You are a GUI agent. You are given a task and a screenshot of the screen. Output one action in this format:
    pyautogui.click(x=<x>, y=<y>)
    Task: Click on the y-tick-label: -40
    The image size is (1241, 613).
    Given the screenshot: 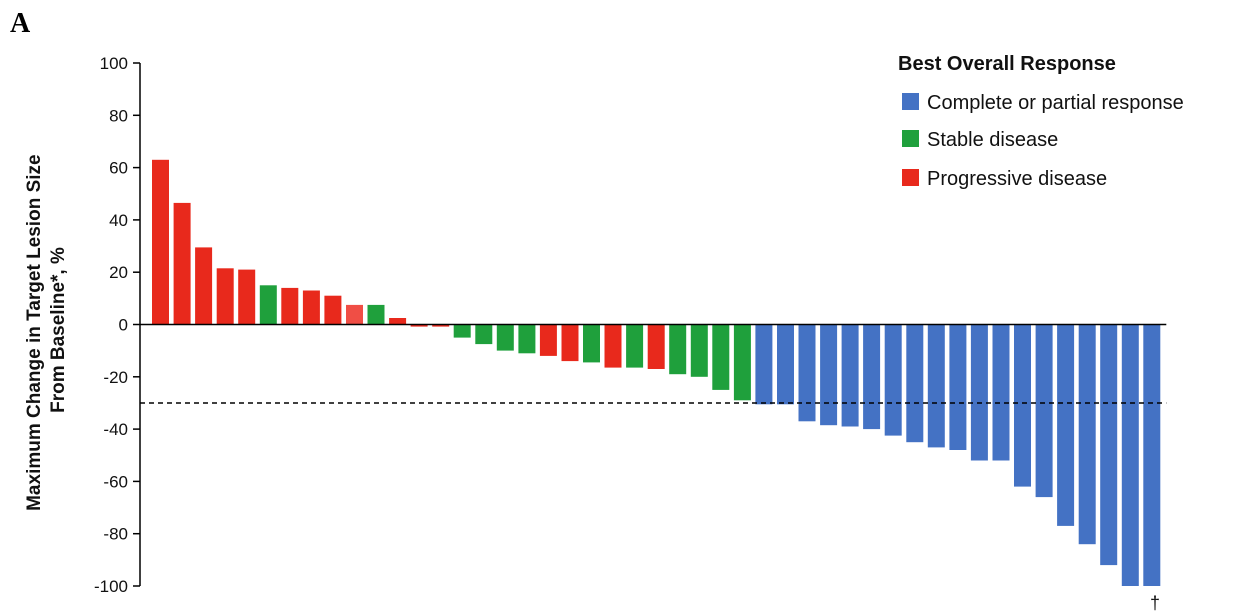 What is the action you would take?
    pyautogui.click(x=115, y=429)
    